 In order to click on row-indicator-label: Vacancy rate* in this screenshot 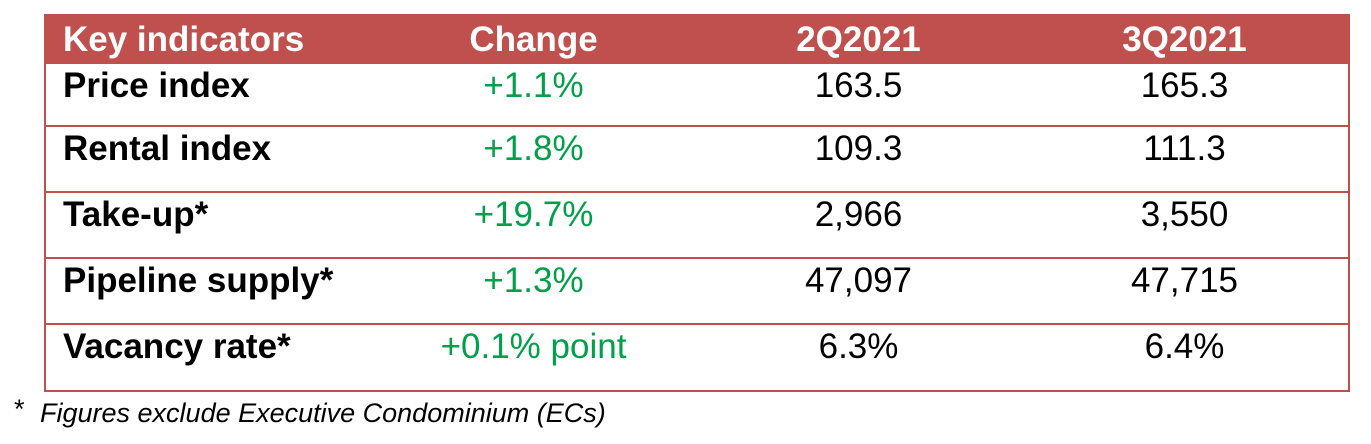, I will do `click(177, 346)`.